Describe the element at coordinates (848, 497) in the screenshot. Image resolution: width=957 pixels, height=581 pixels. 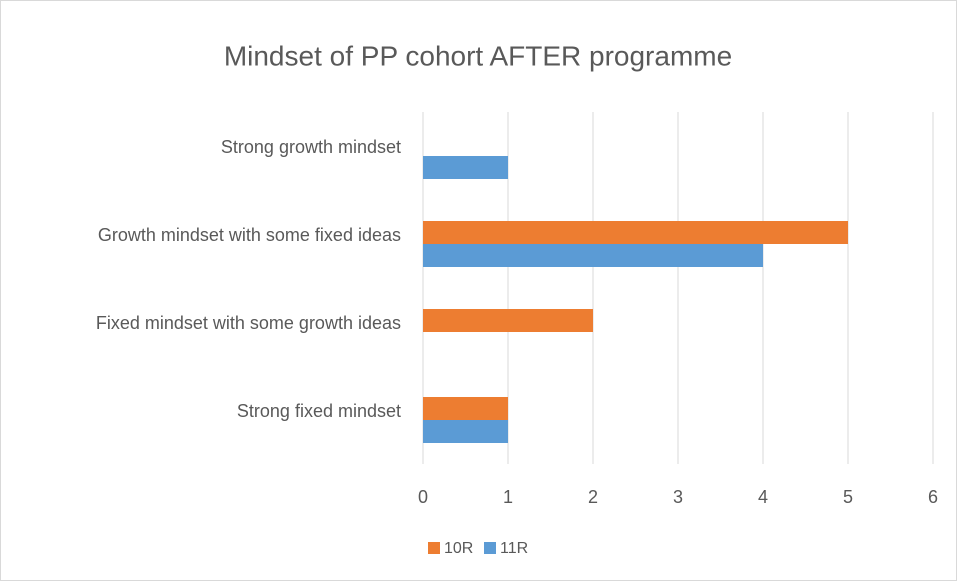
I see `x-tick-label: 5` at that location.